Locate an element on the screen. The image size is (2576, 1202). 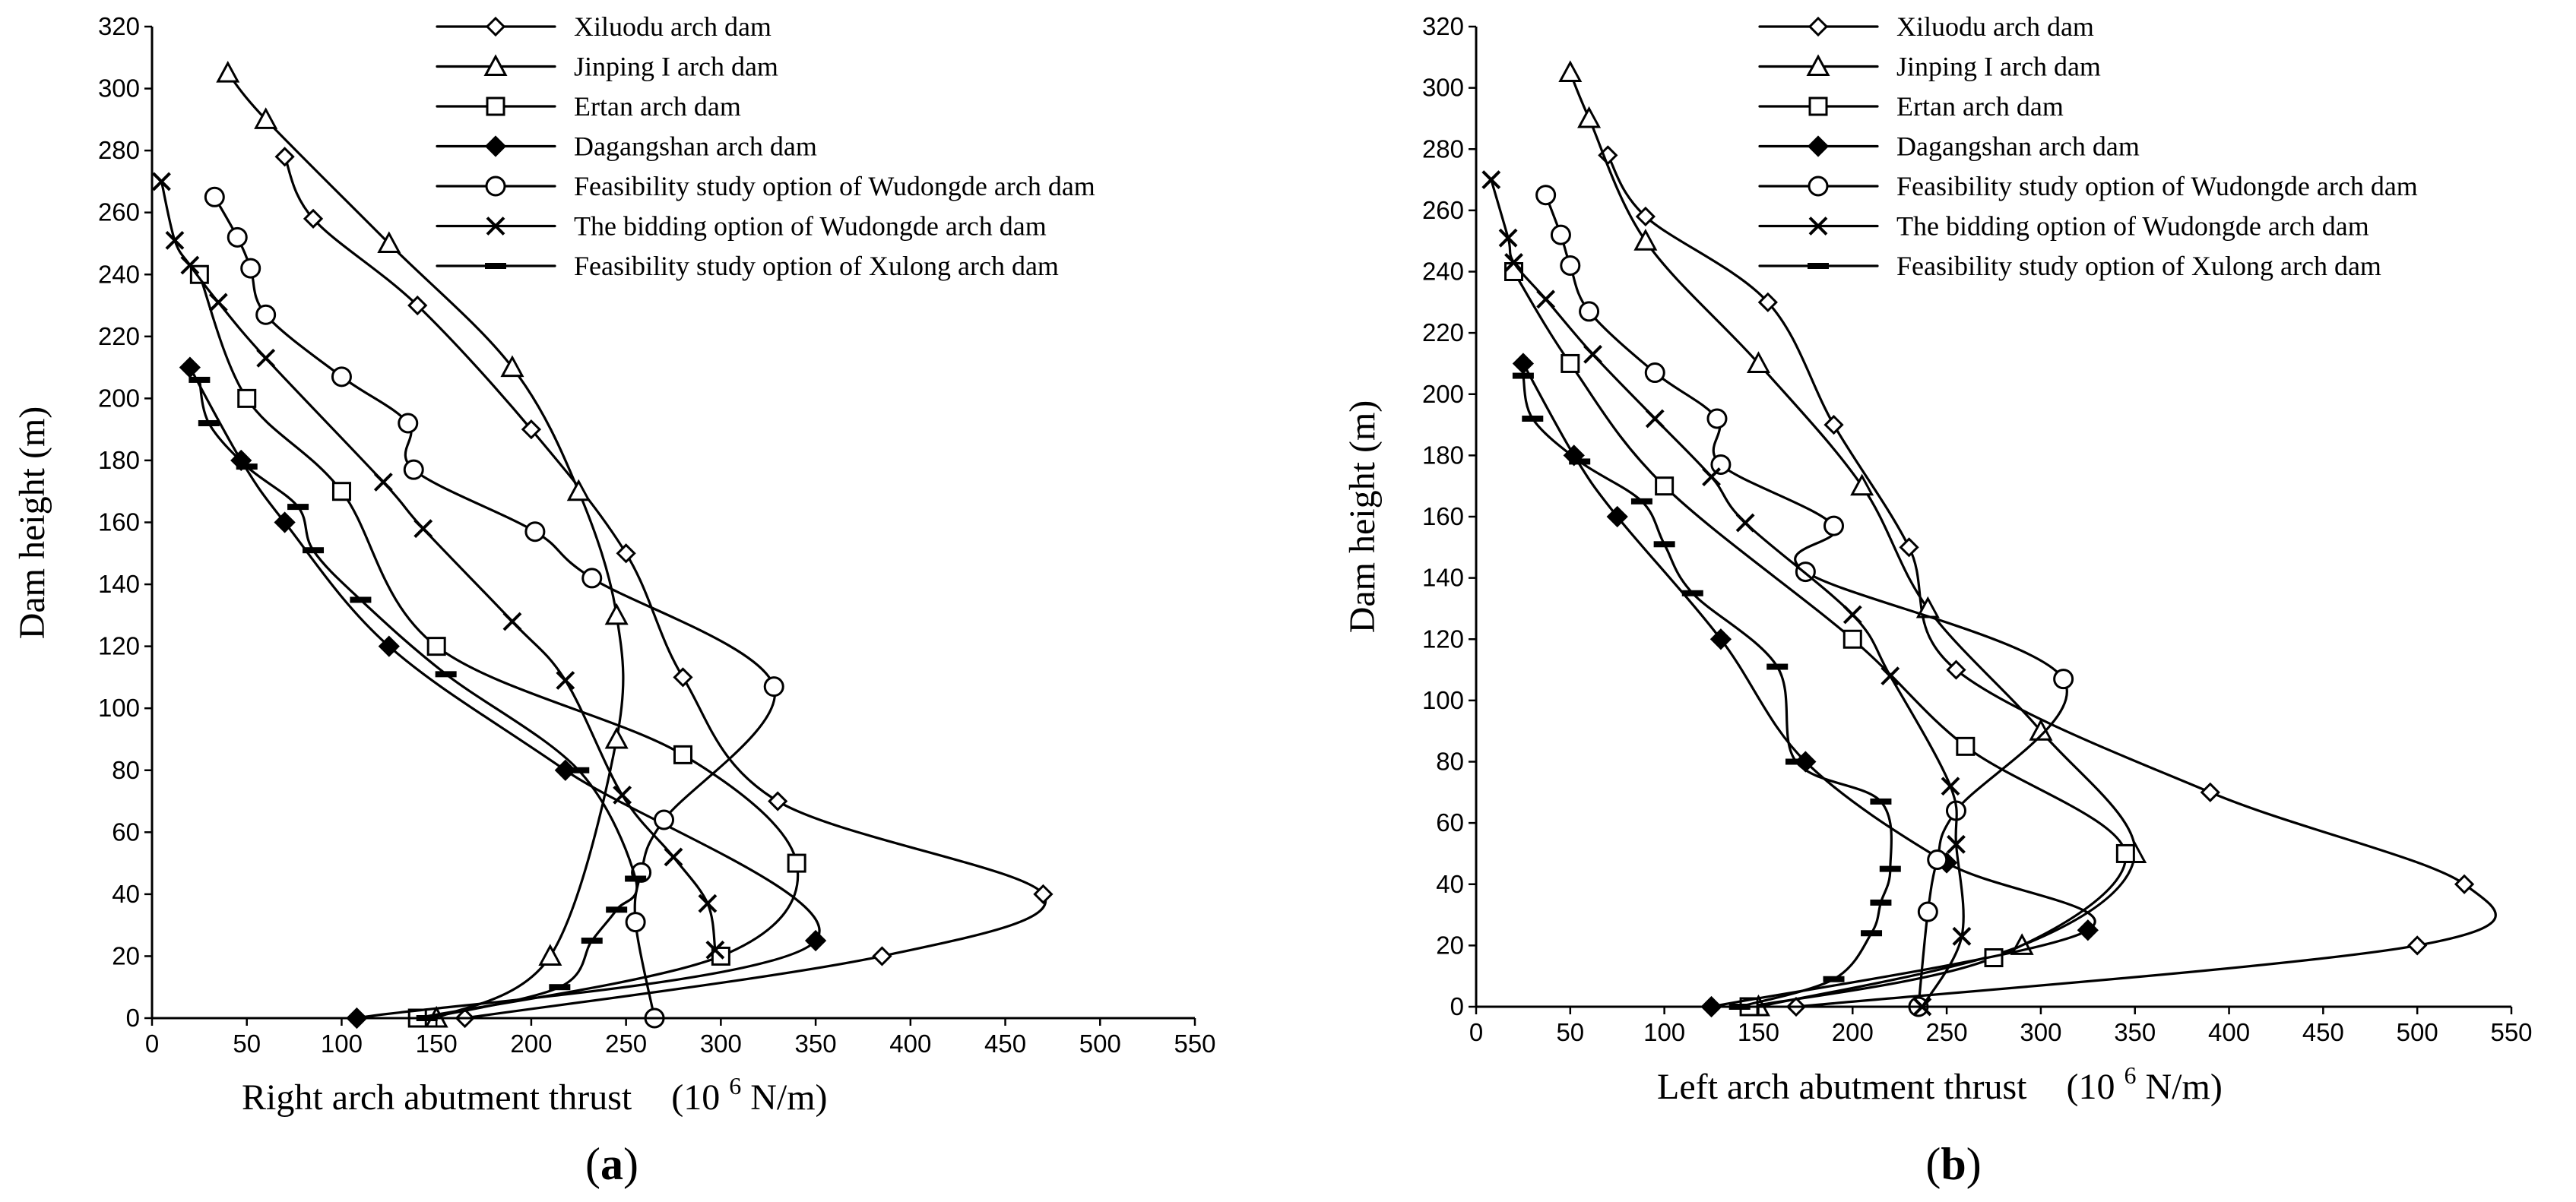
y-tick-label: 80 is located at coordinates (1450, 762).